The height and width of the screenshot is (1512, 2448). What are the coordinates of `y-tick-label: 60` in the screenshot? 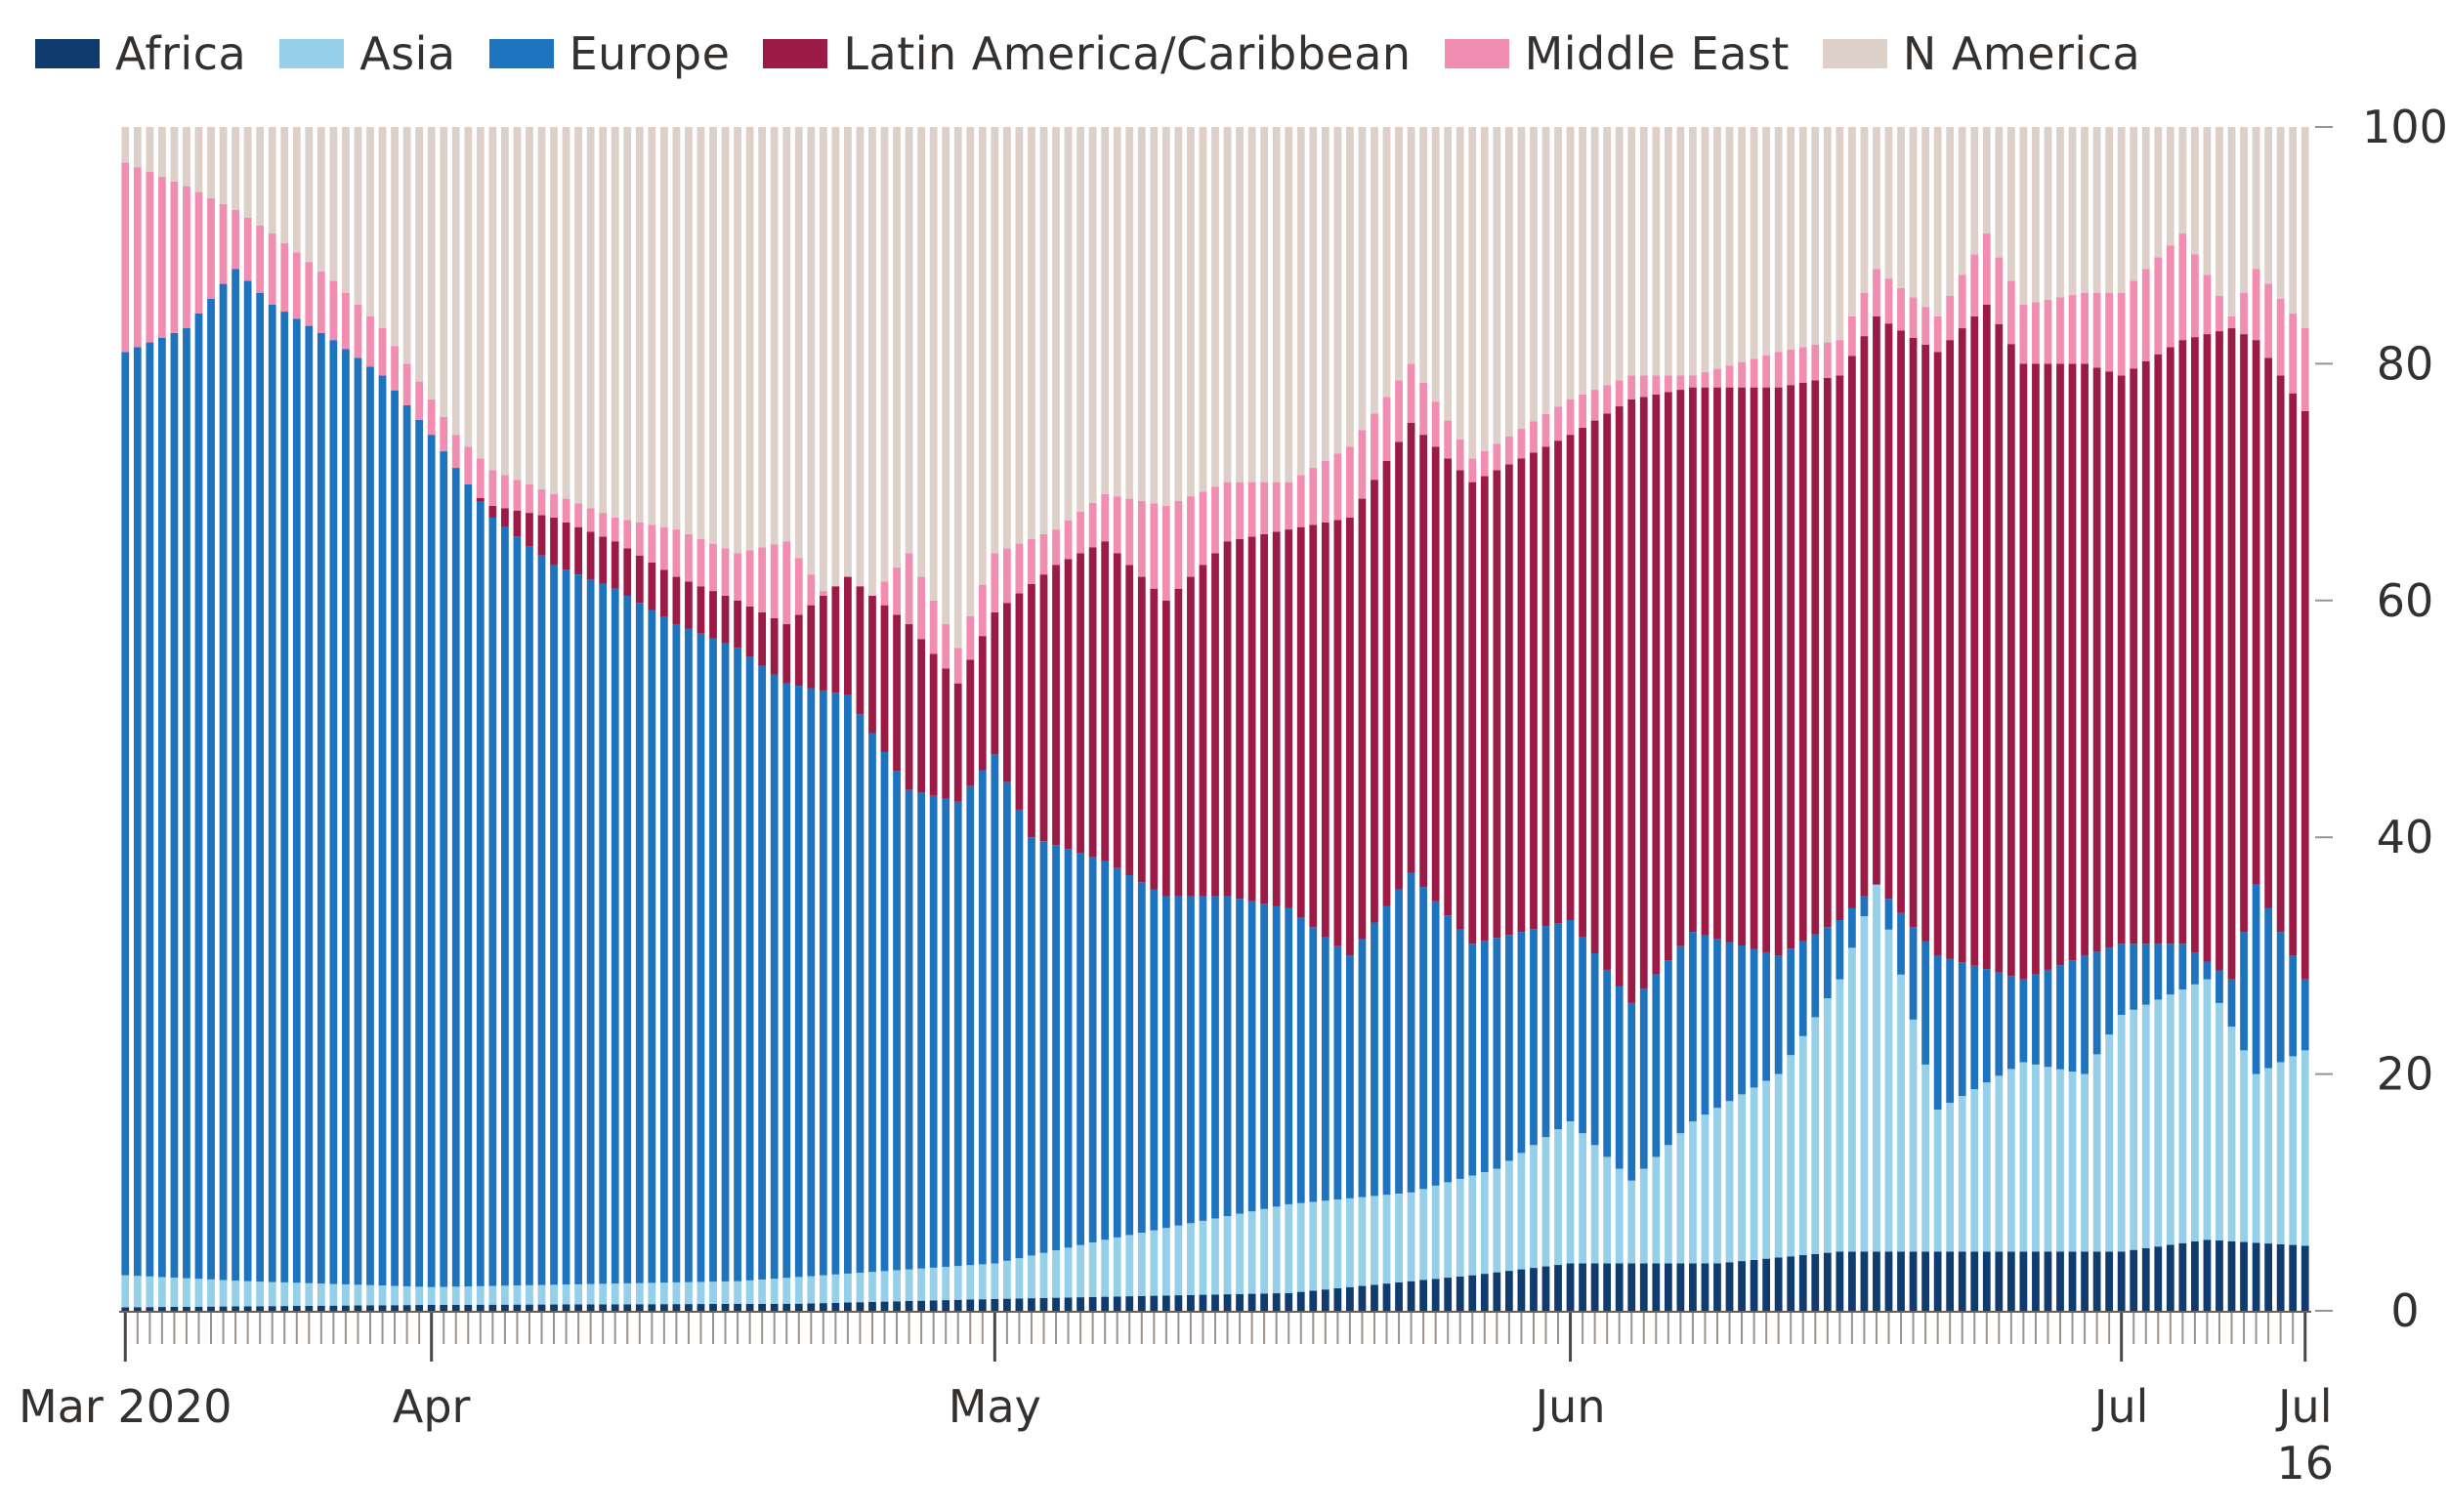 It's located at (2405, 600).